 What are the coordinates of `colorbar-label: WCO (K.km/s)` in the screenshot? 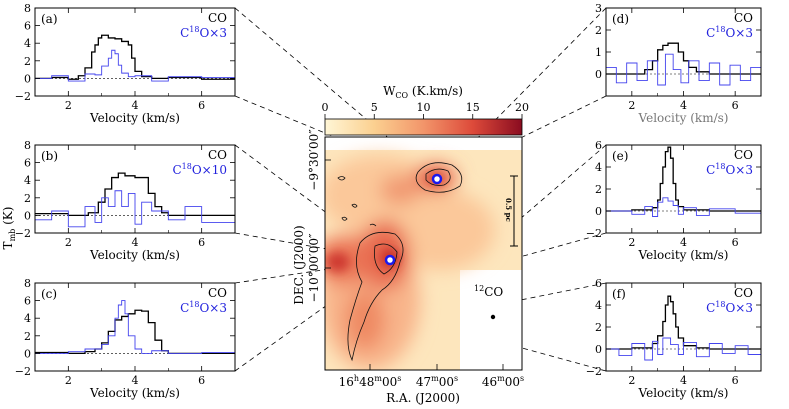 It's located at (423, 92).